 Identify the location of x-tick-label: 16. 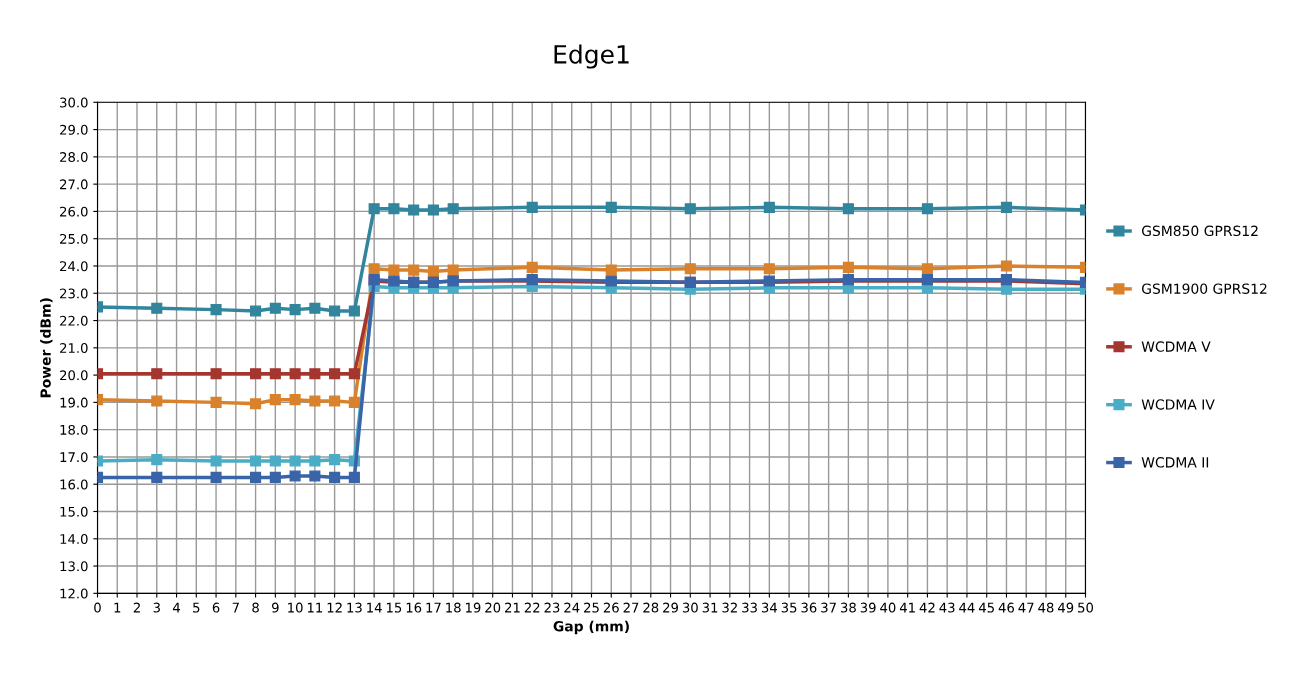
(414, 607).